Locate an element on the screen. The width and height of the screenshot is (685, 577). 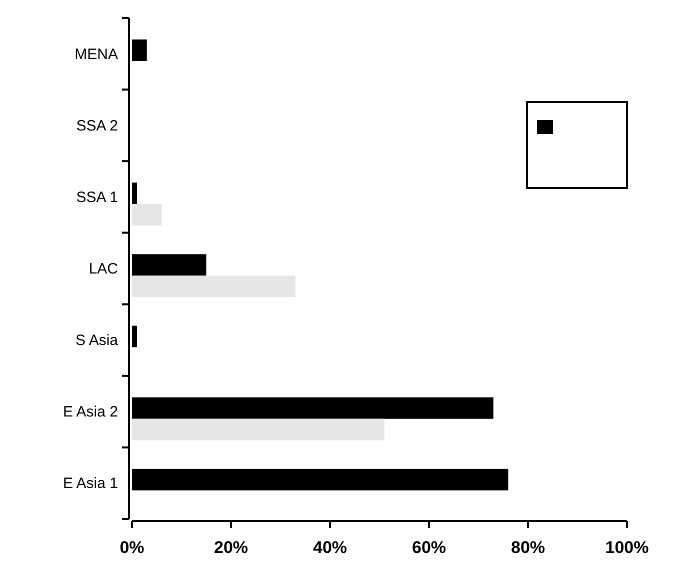
x-tick-label: 80% is located at coordinates (528, 547).